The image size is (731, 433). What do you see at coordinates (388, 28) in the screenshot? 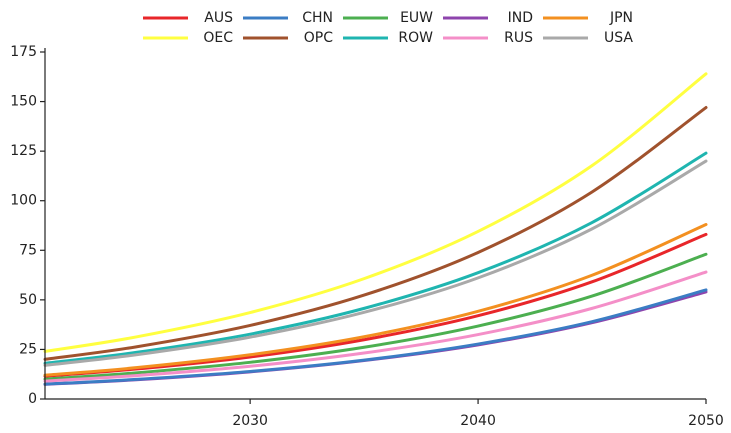
I see `legend: AUS CHN EUW IND JPN OEC OPC ROW RUS USA` at bounding box center [388, 28].